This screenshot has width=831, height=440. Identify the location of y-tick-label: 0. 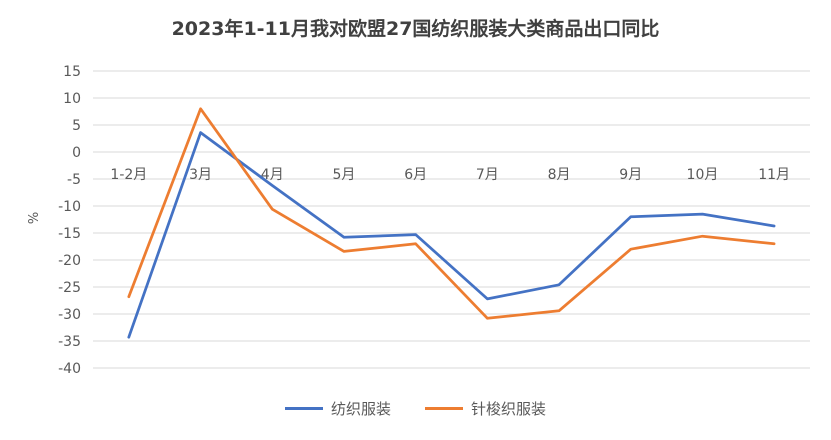
(76, 153).